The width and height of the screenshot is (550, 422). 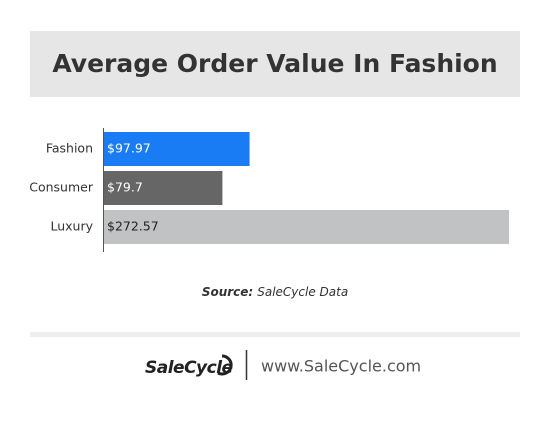 I want to click on category-label: Fashion, so click(x=69, y=148).